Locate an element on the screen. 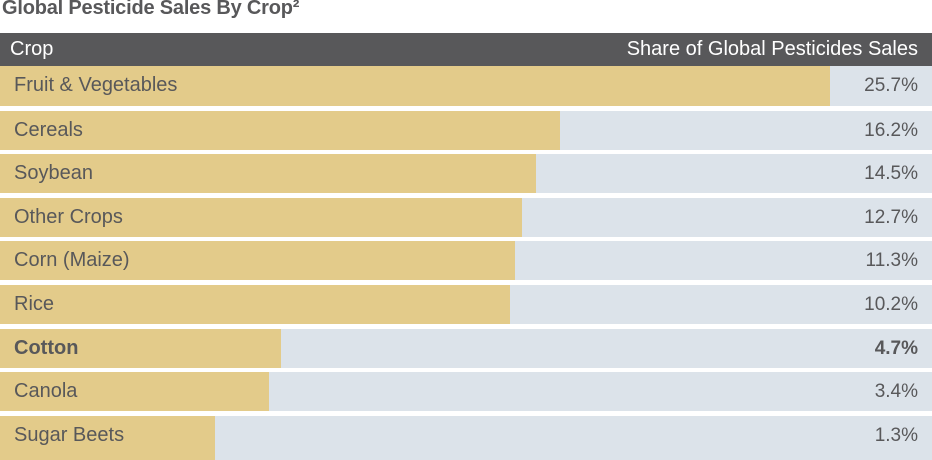  value-label: 3.4% is located at coordinates (896, 391).